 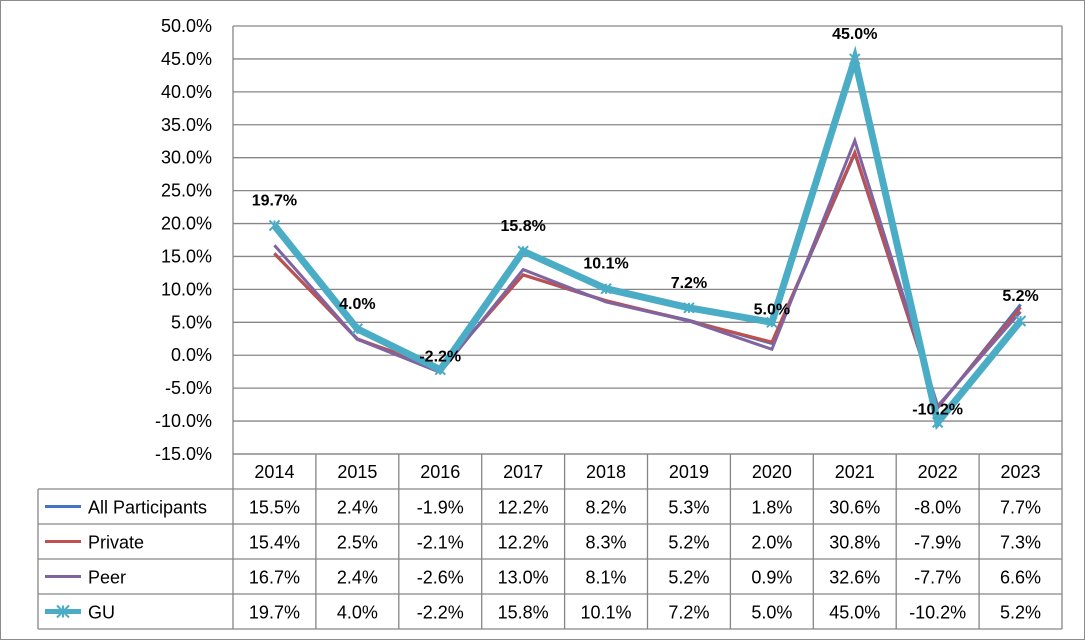 I want to click on legend-label: All Participants, so click(x=147, y=508).